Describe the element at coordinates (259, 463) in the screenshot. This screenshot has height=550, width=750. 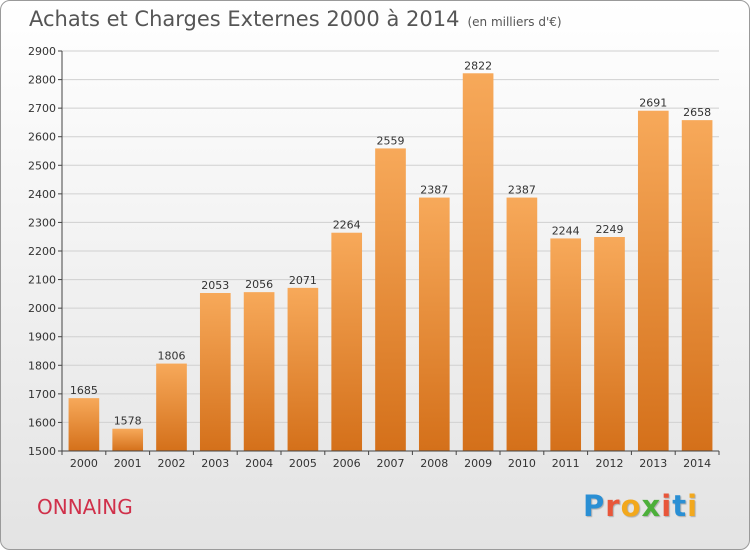
I see `x-tick-label: 2004` at that location.